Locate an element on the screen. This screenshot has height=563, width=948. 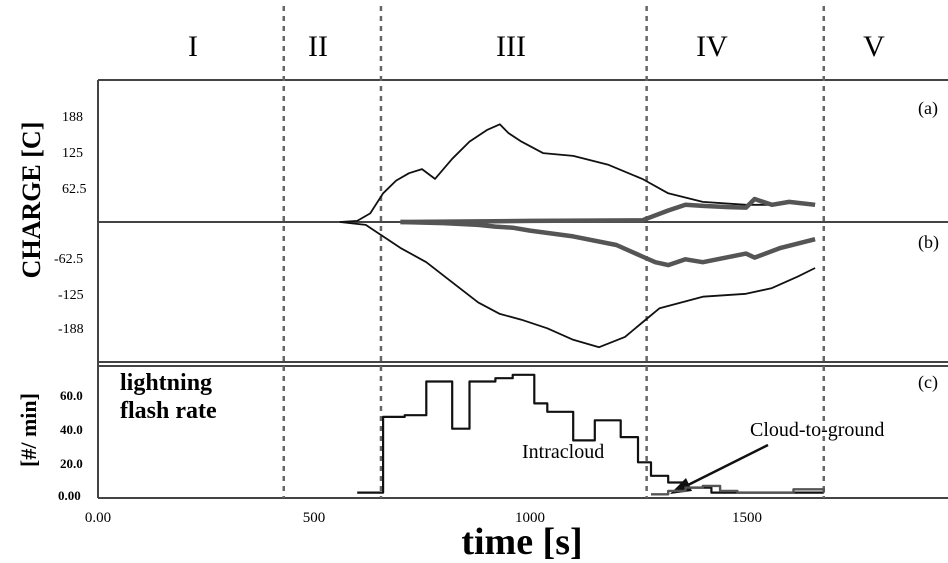
charge-line-a-thick is located at coordinates (608, 210).